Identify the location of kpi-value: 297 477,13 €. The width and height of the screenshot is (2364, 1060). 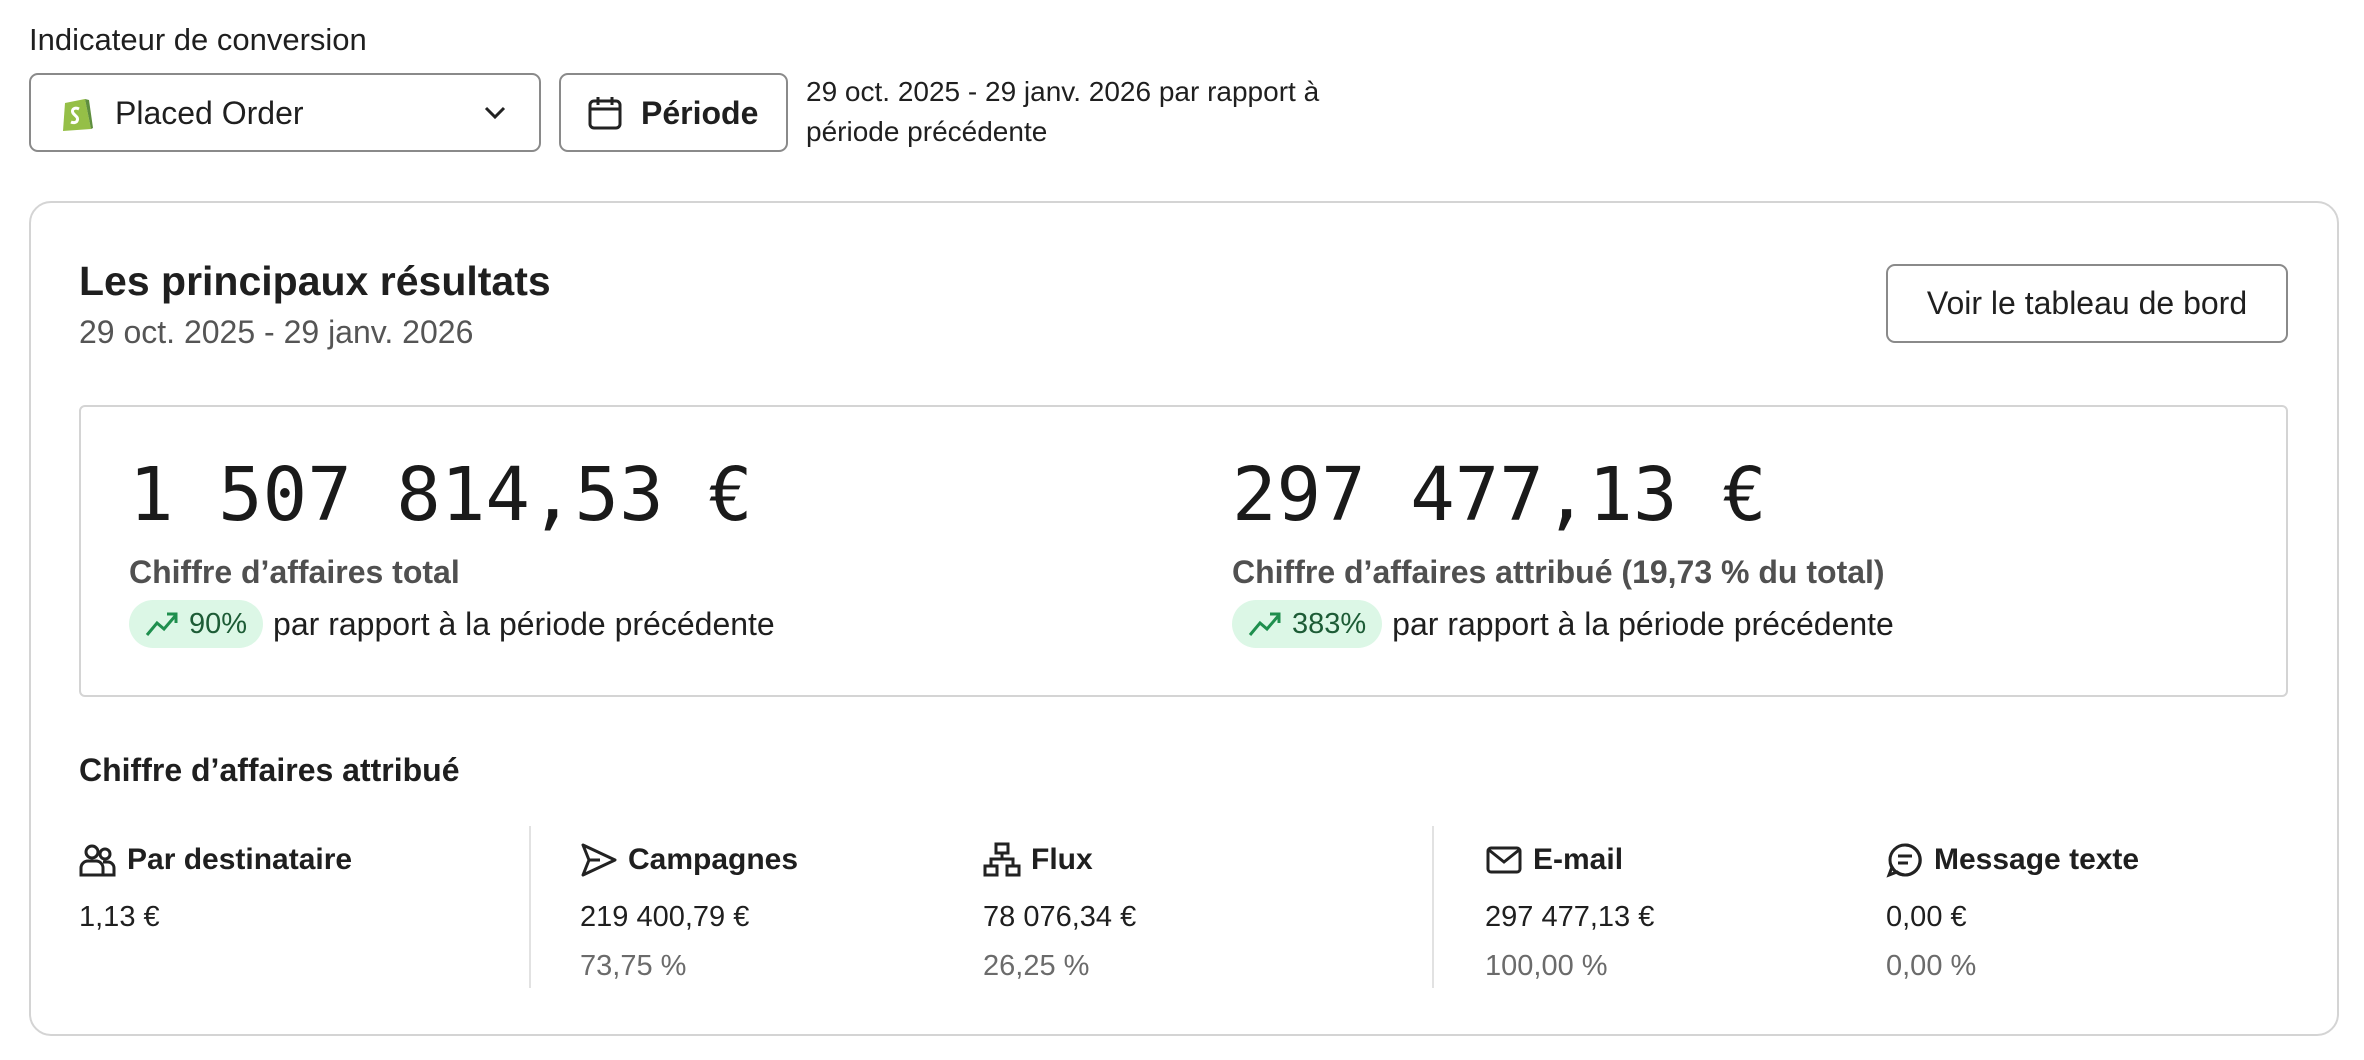
(1499, 495).